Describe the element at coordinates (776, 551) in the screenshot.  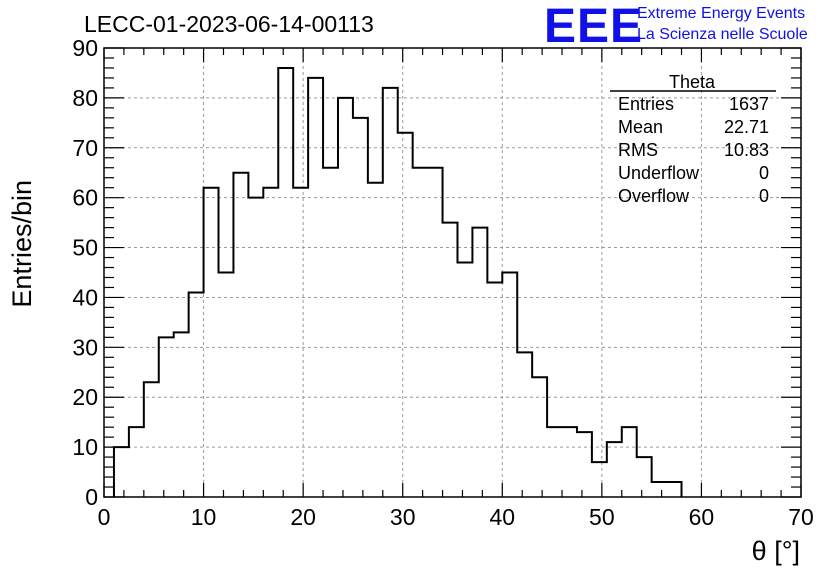
I see `x-axis-title: θ [°]` at that location.